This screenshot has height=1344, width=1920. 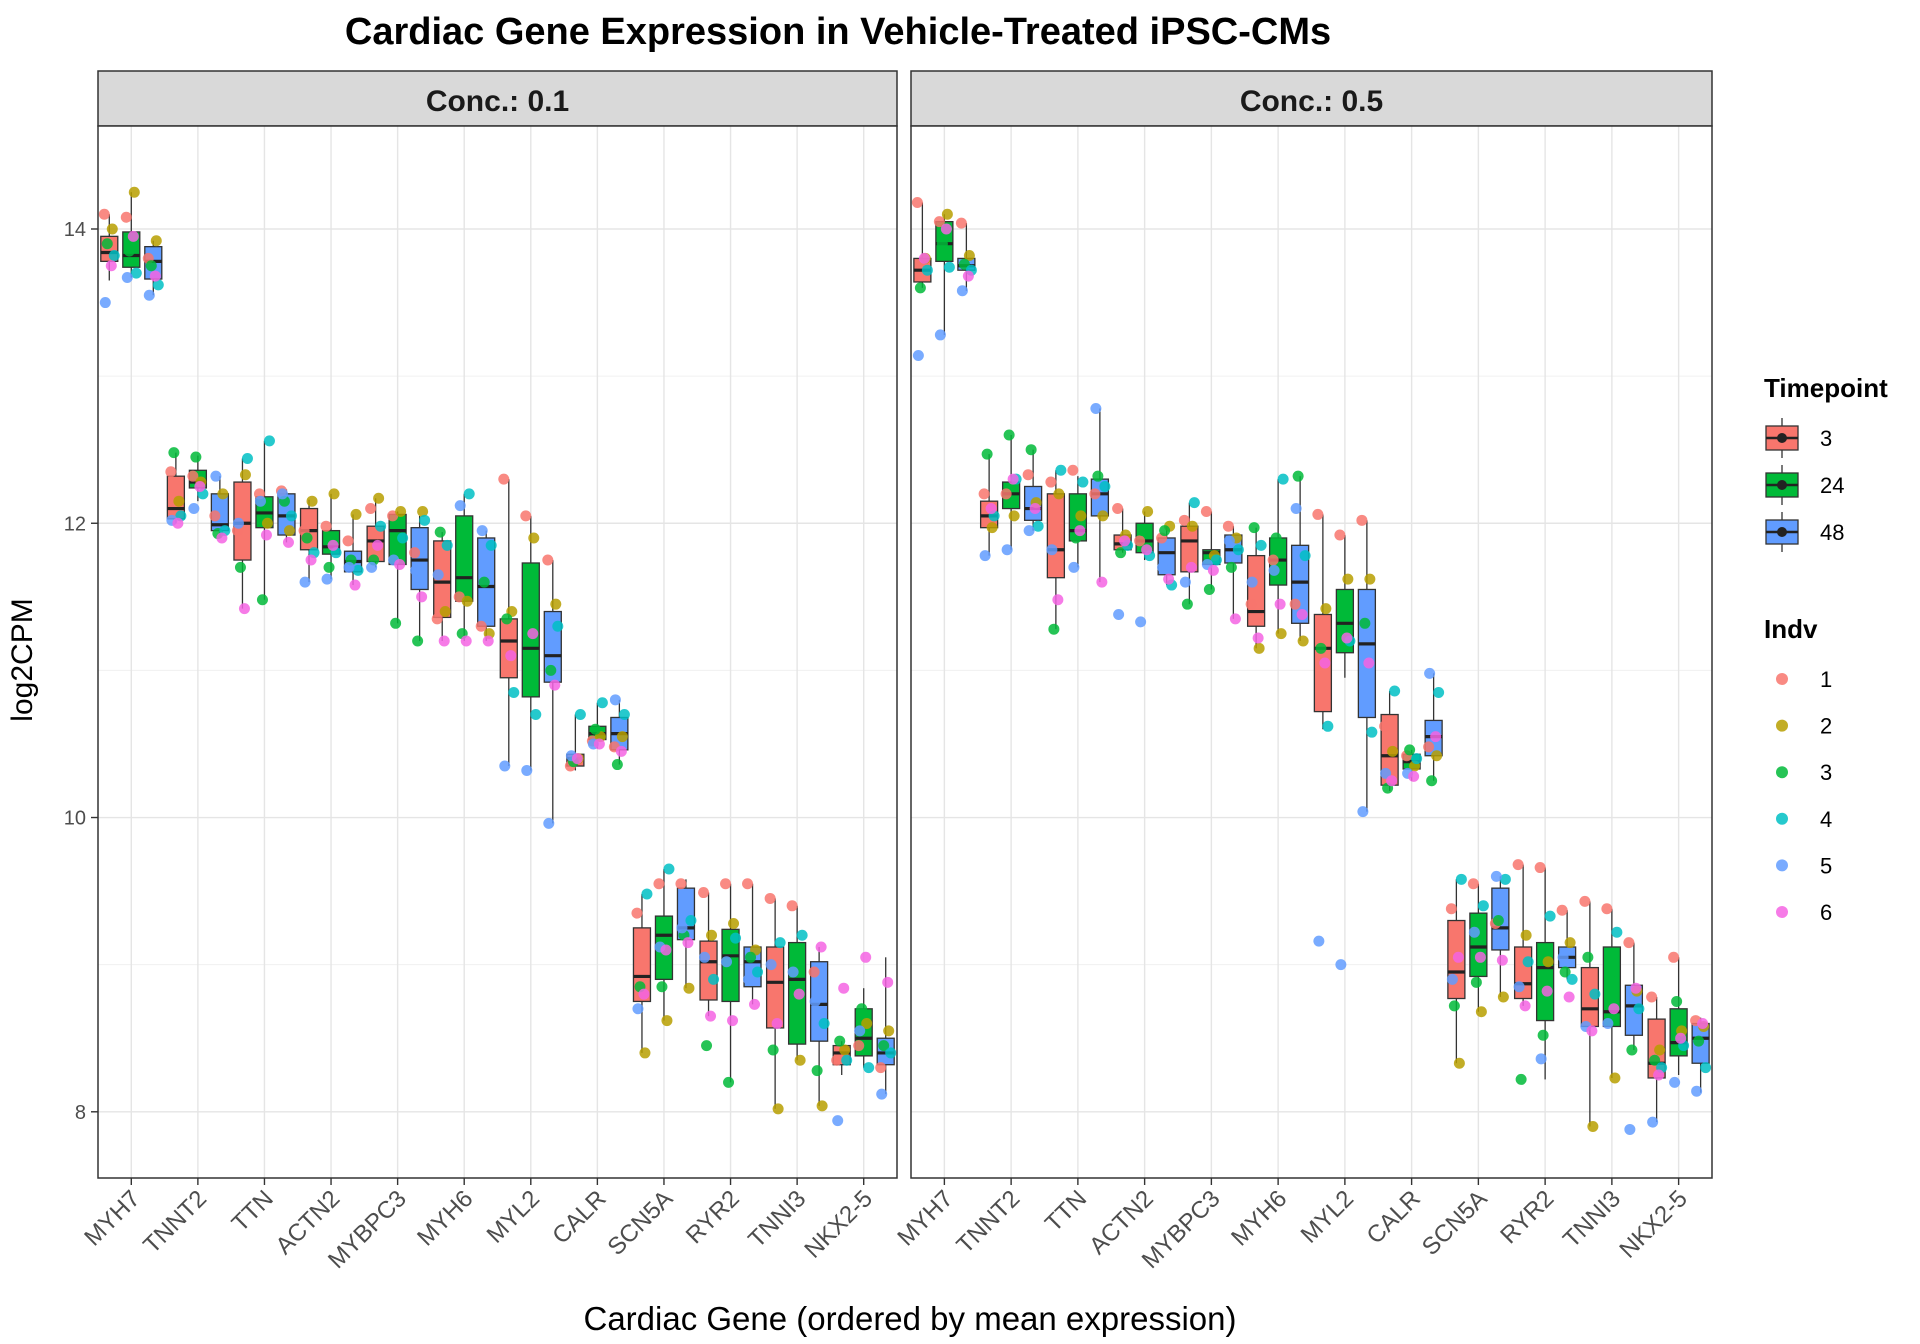 What do you see at coordinates (1798, 769) in the screenshot?
I see `legend-indv: Indv 1 2 3 4 5 6` at bounding box center [1798, 769].